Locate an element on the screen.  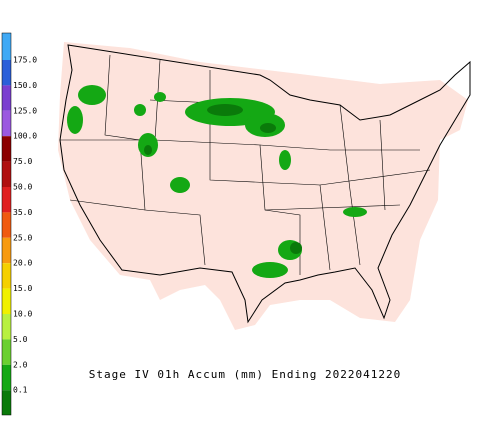
legend-label: 175.0 is located at coordinates (25, 60).